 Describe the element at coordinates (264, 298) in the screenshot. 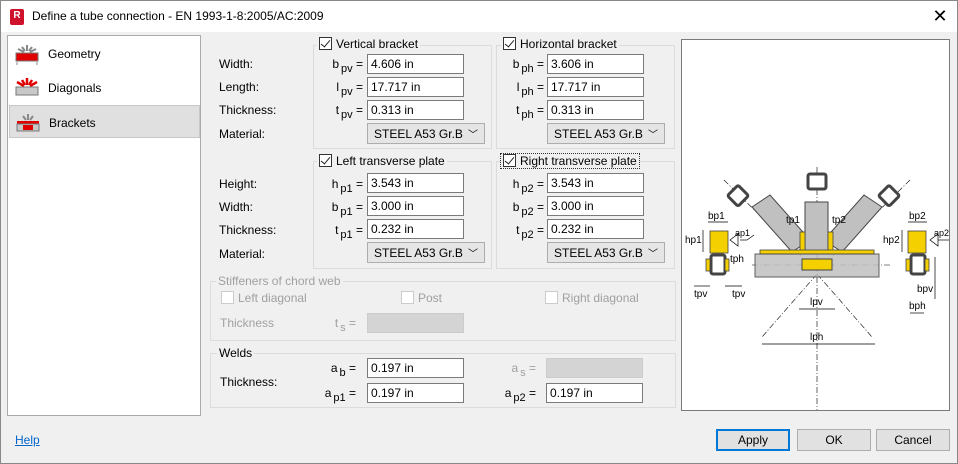

I see `left-diagonal-checkbox: Left diagonal` at that location.